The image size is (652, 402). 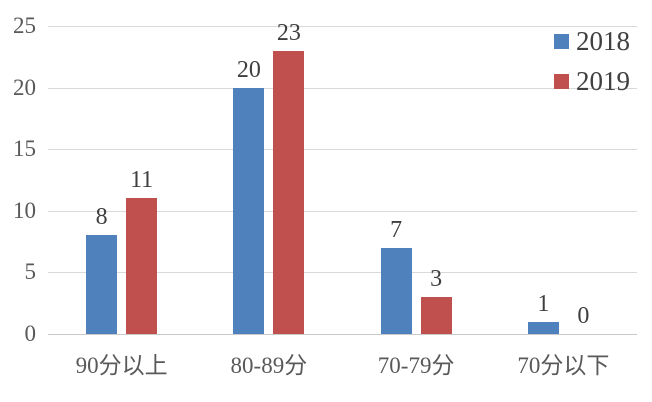 What do you see at coordinates (583, 316) in the screenshot?
I see `data-label: 0` at bounding box center [583, 316].